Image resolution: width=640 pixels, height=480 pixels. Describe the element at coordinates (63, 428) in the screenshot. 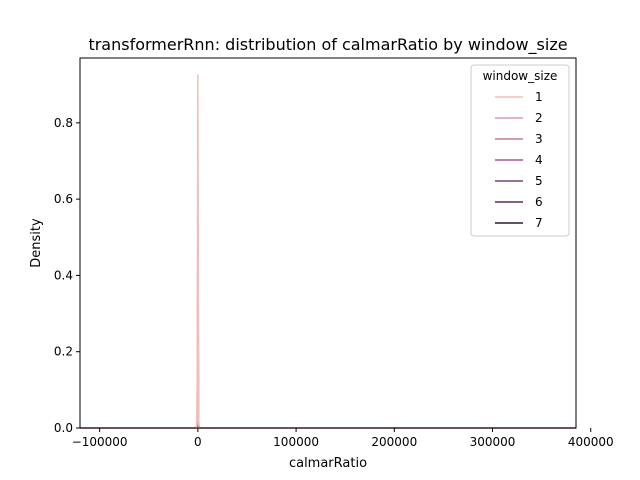

I see `y-tick-label: 0.0` at that location.